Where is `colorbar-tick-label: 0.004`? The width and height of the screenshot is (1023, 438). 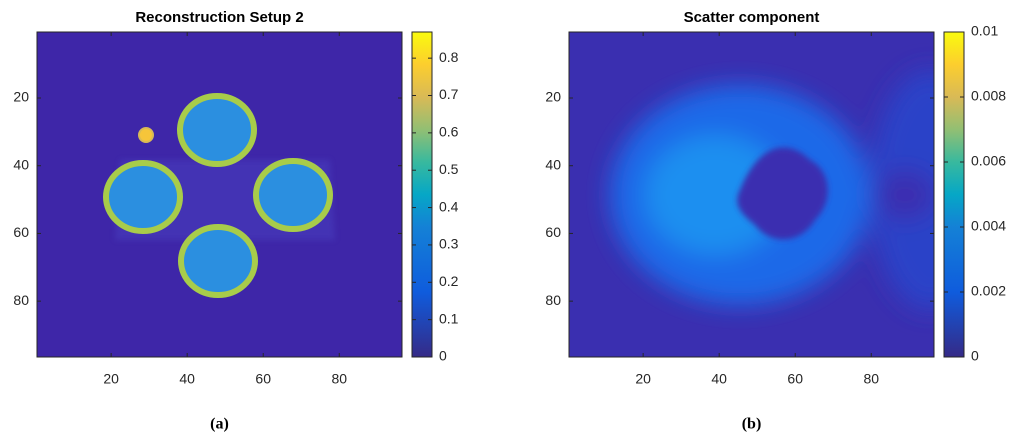
colorbar-tick-label: 0.004 is located at coordinates (988, 226).